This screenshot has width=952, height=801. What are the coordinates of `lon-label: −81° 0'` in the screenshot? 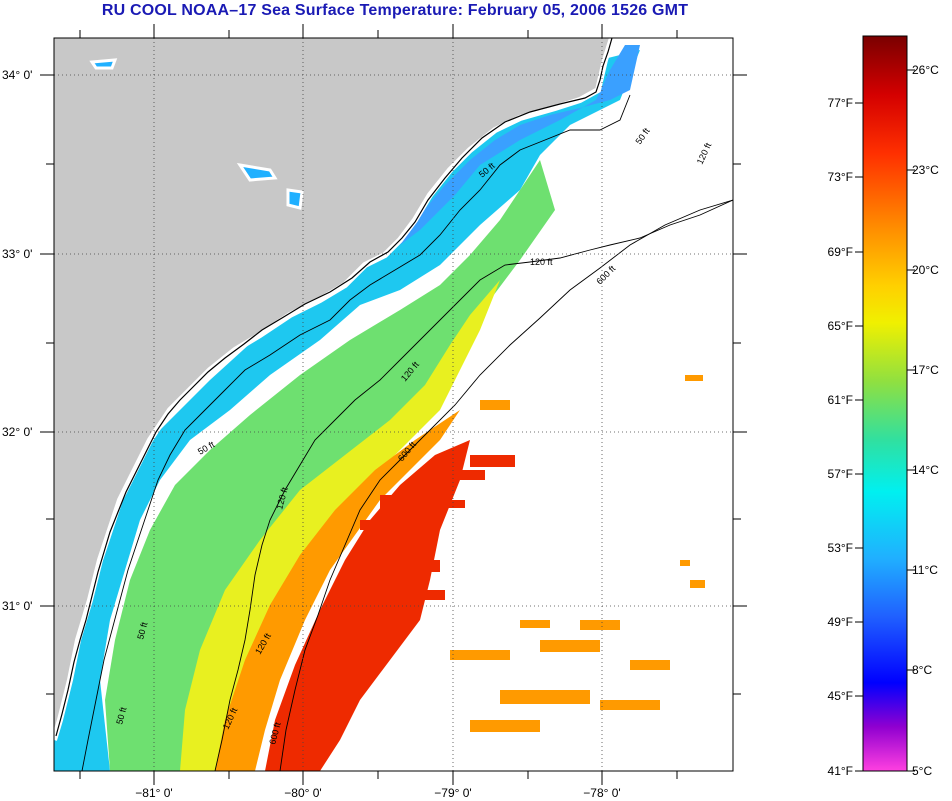 It's located at (153, 793).